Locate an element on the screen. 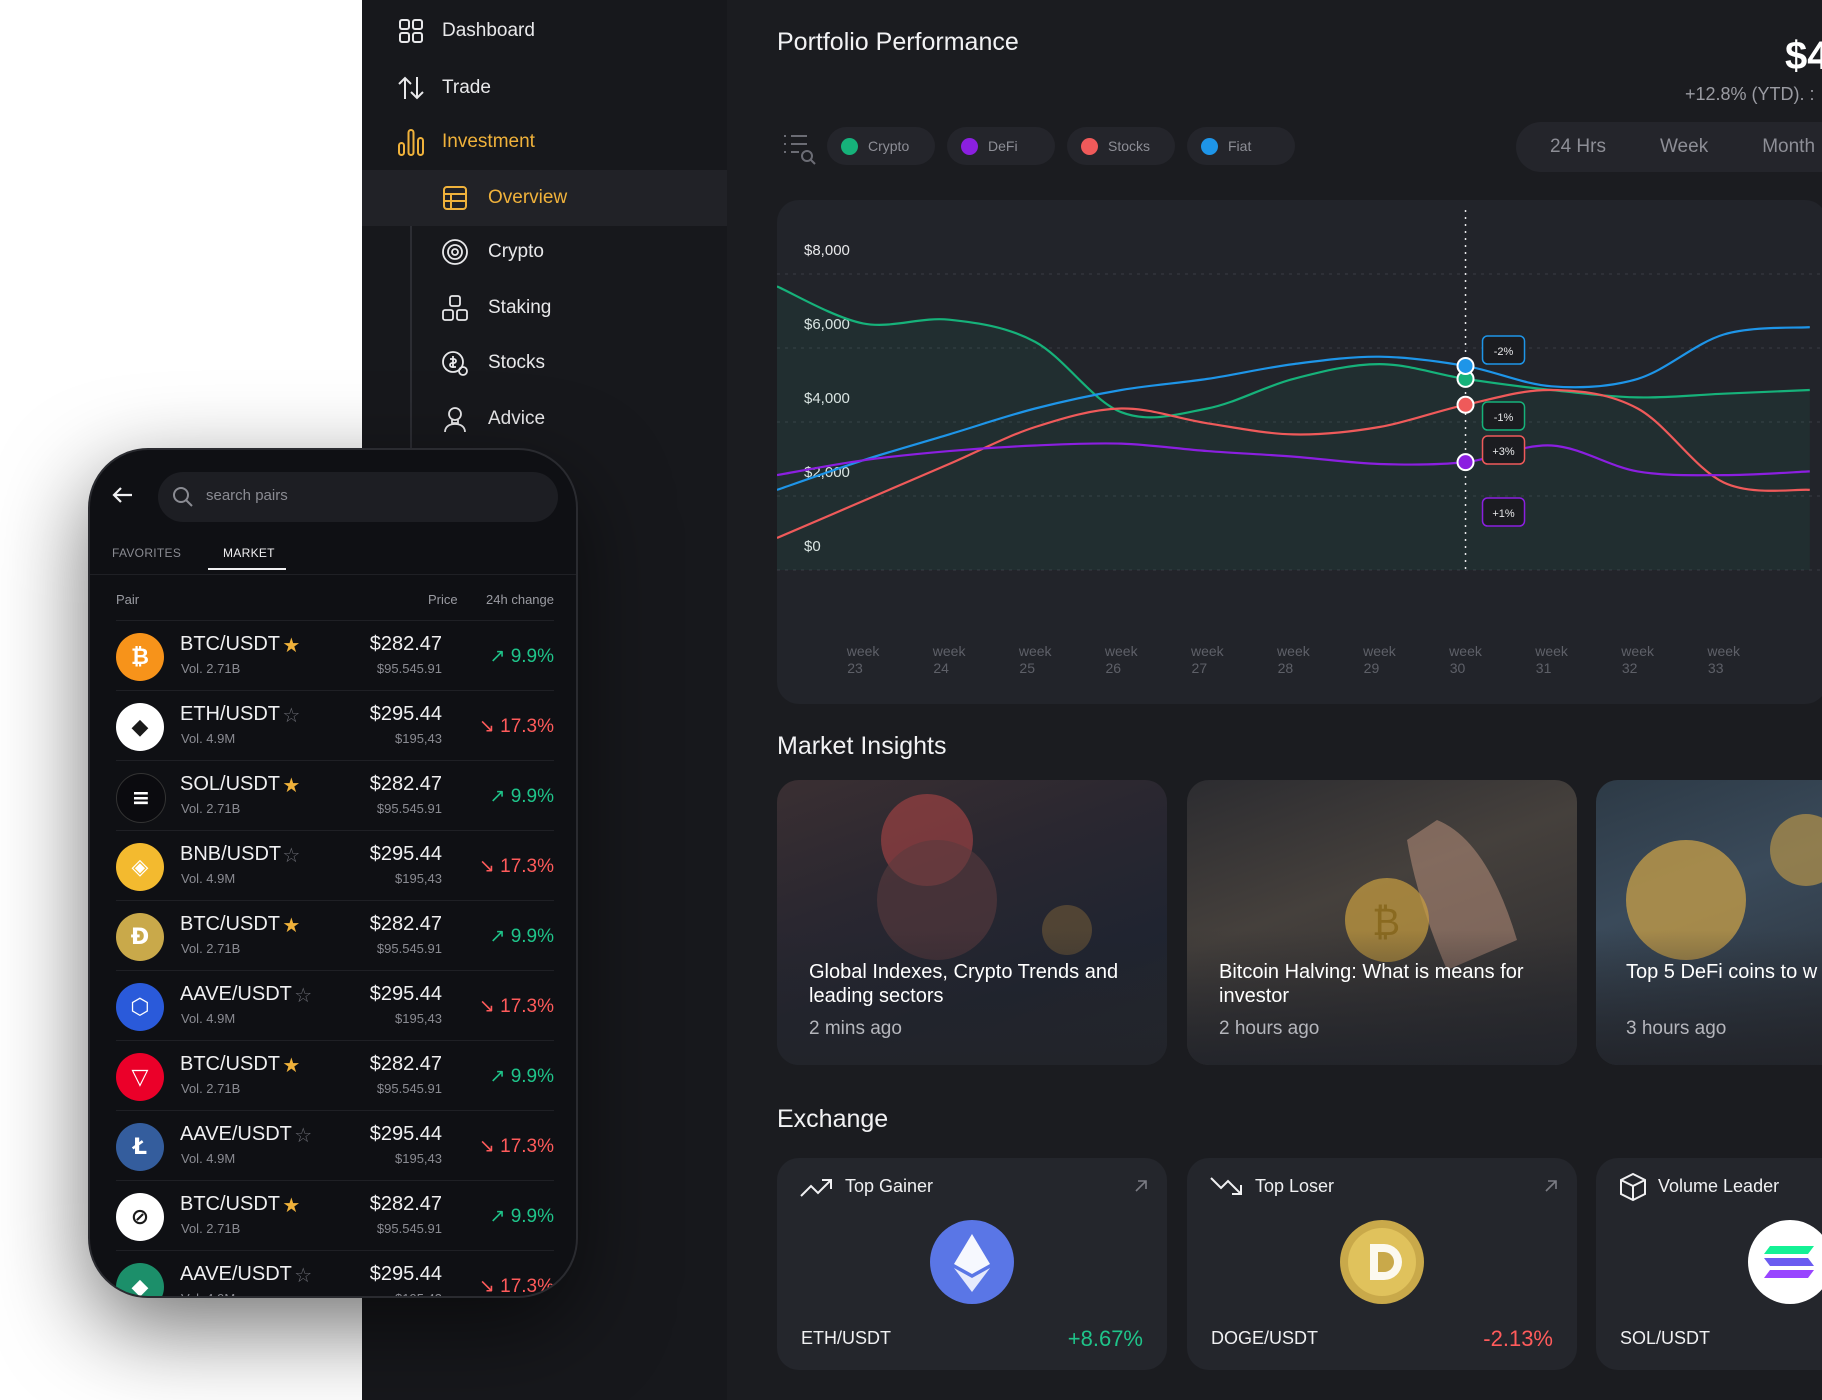 The width and height of the screenshot is (1822, 1400). filter-chip-crypto: Crypto is located at coordinates (881, 146).